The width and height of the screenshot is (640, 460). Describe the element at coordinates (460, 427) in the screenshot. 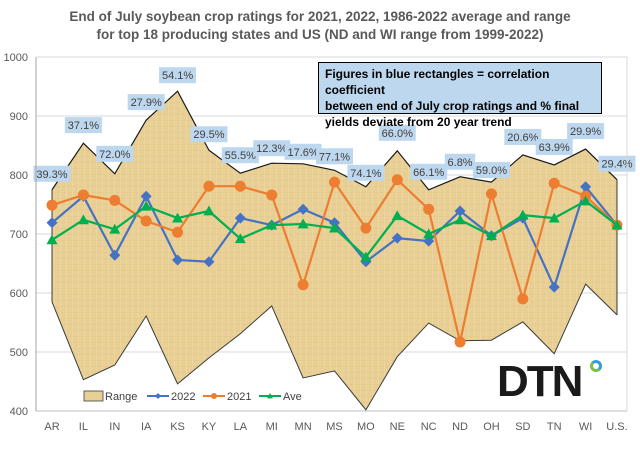

I see `x-tick-label: ND` at that location.